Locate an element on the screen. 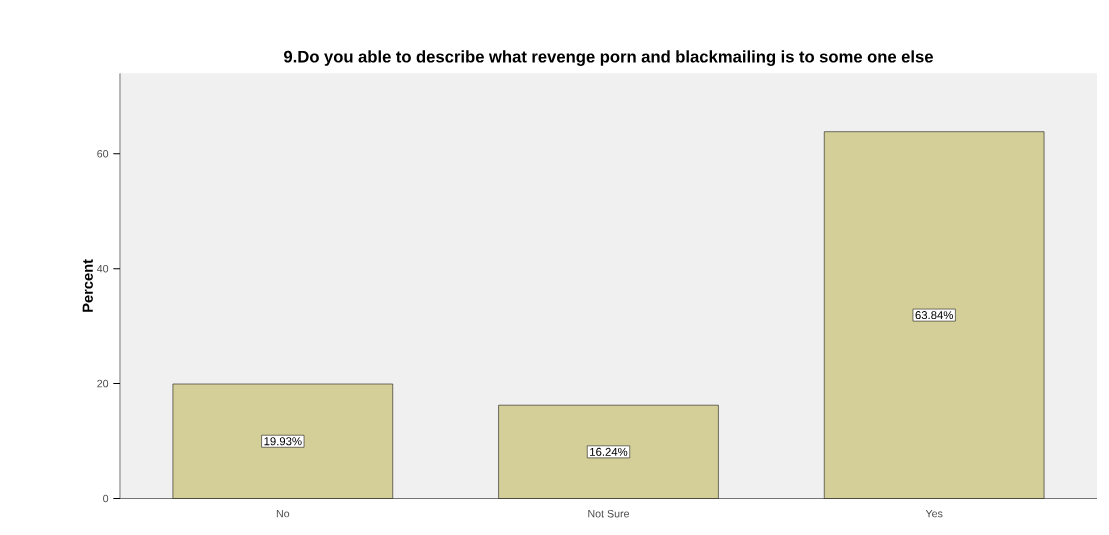 This screenshot has width=1109, height=535. y-tick-label: 0 is located at coordinates (106, 498).